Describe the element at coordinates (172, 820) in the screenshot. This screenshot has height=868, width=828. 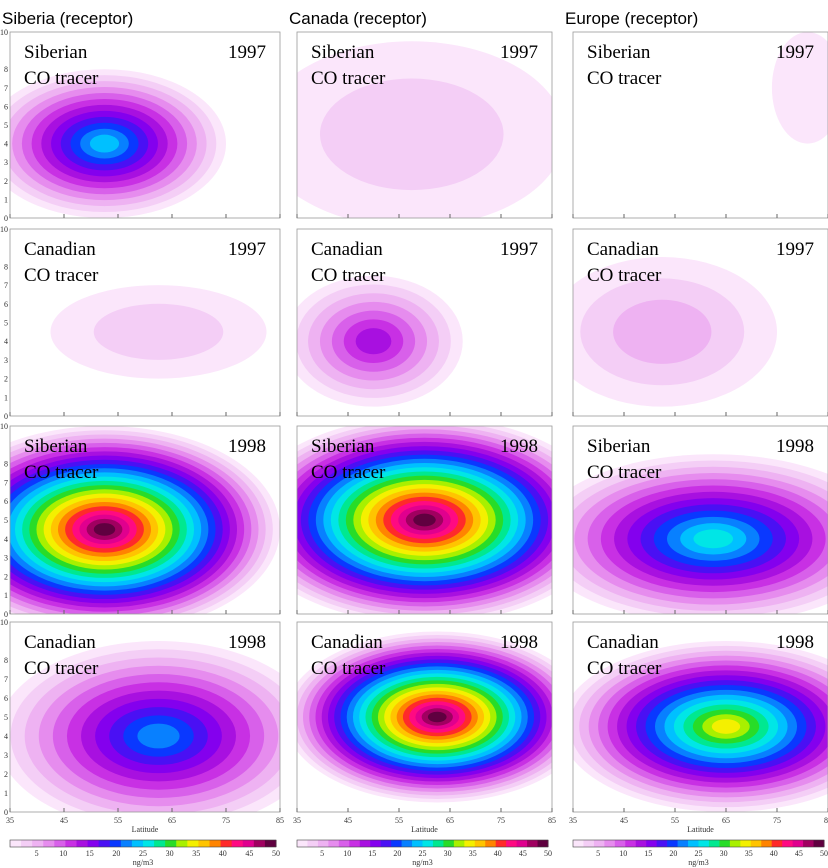
I see `x-tick-label: 65` at that location.